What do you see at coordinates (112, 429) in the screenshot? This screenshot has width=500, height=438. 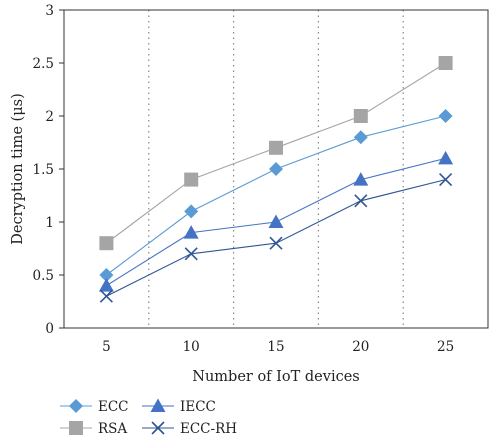 I see `legend-label: RSA` at bounding box center [112, 429].